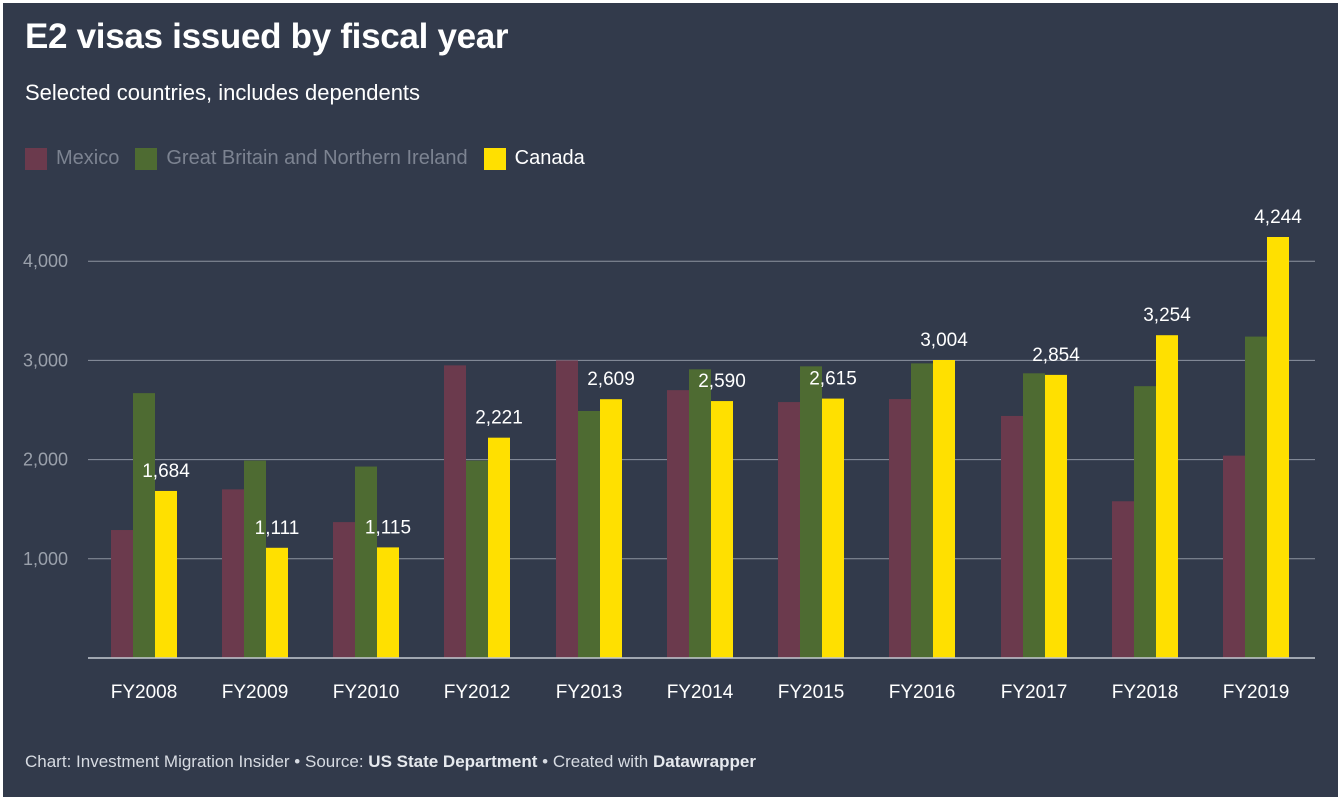 The width and height of the screenshot is (1341, 800). Describe the element at coordinates (388, 602) in the screenshot. I see `bar-canada-FY2010` at that location.